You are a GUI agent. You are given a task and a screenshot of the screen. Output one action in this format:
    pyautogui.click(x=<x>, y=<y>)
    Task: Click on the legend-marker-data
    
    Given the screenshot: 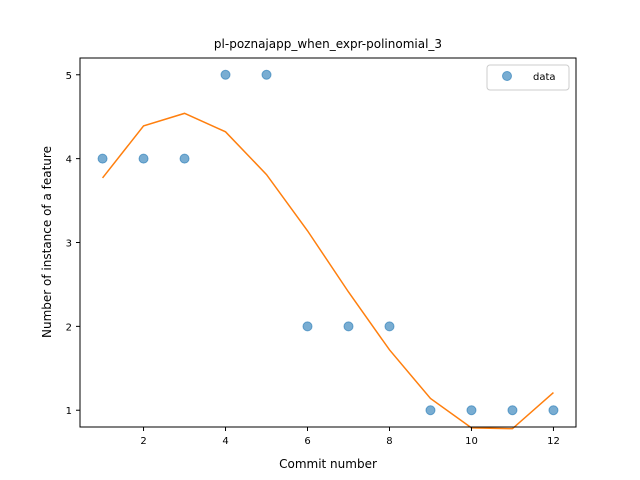 What is the action you would take?
    pyautogui.click(x=507, y=76)
    